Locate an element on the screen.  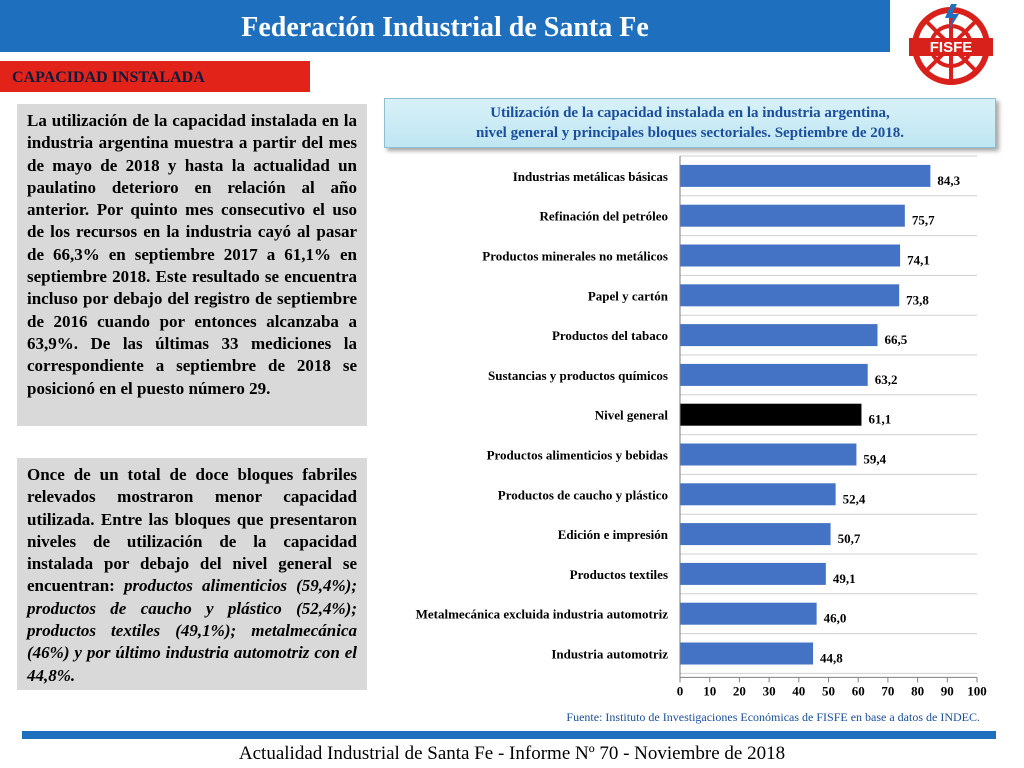
data-label: 66,5 is located at coordinates (896, 339).